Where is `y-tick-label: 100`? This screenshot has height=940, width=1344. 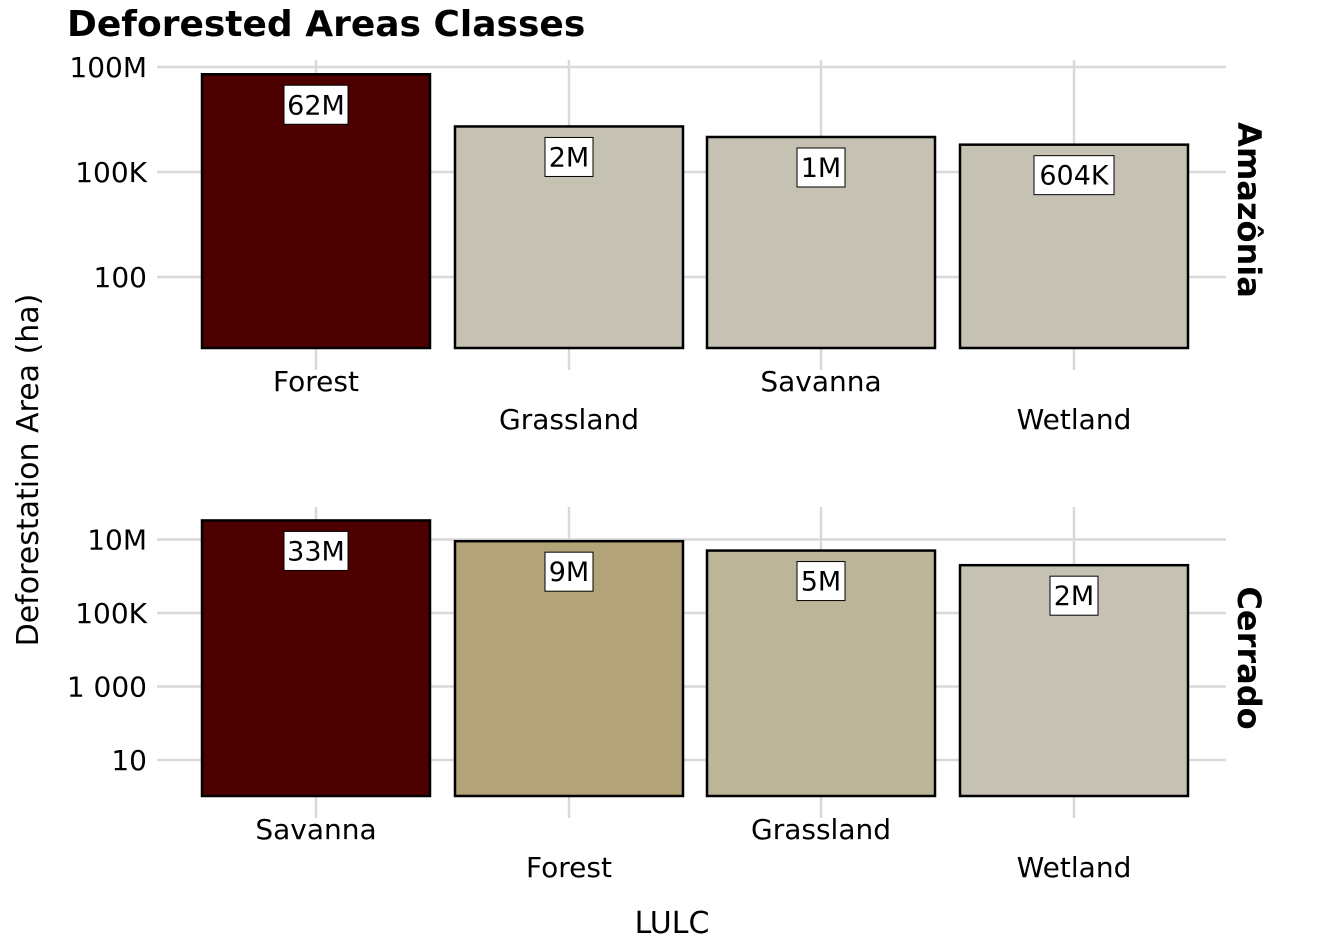 y-tick-label: 100 is located at coordinates (120, 277).